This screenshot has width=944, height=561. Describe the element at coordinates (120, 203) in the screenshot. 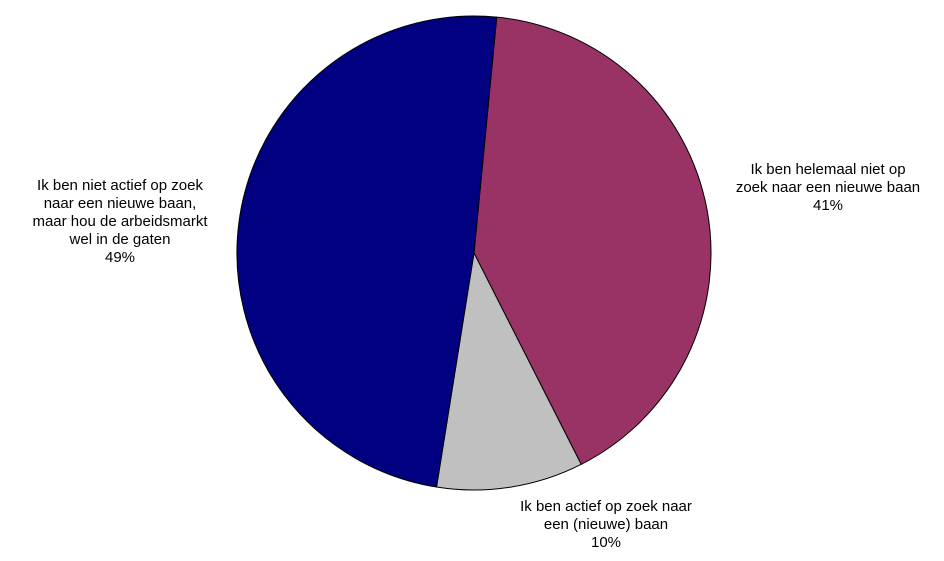

I see `pie-slice-label-line: naar een nieuwe baan,` at that location.